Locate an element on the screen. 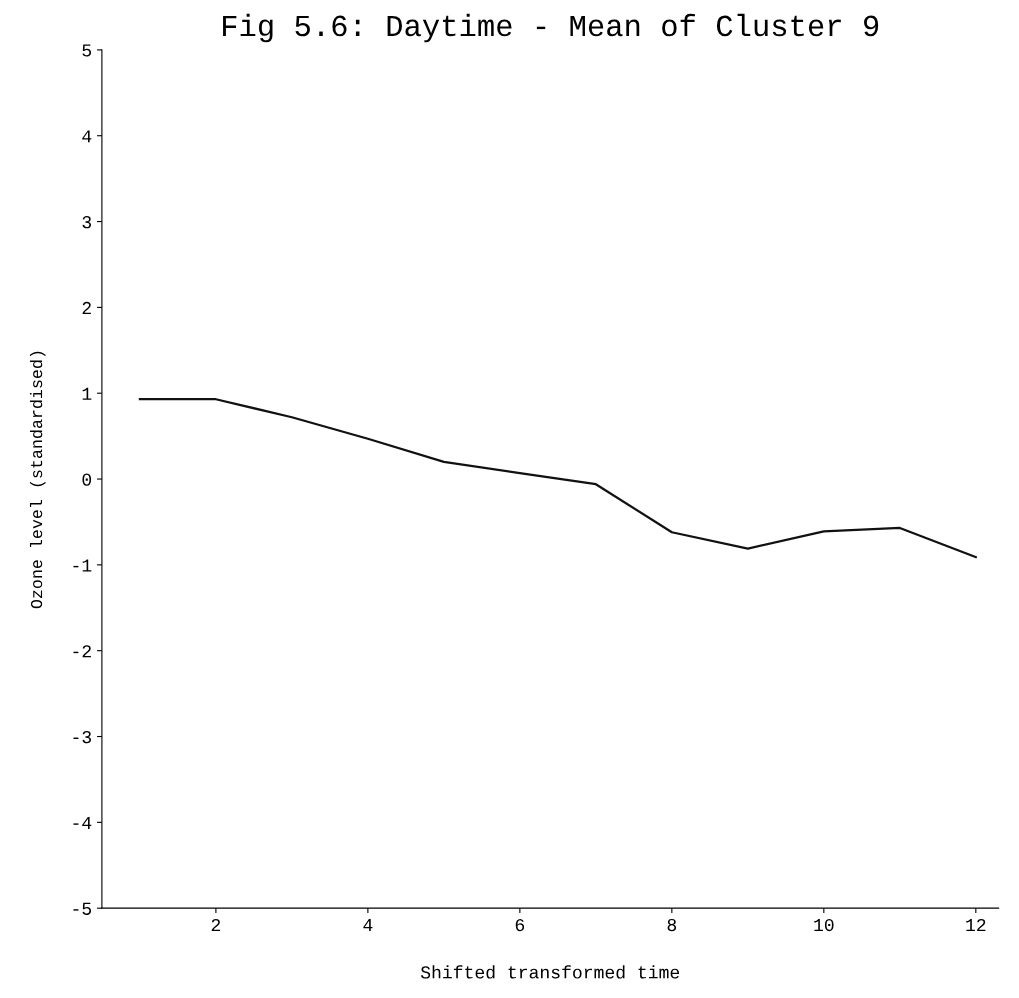 Image resolution: width=1019 pixels, height=998 pixels. x-tick-label: 8 is located at coordinates (672, 925).